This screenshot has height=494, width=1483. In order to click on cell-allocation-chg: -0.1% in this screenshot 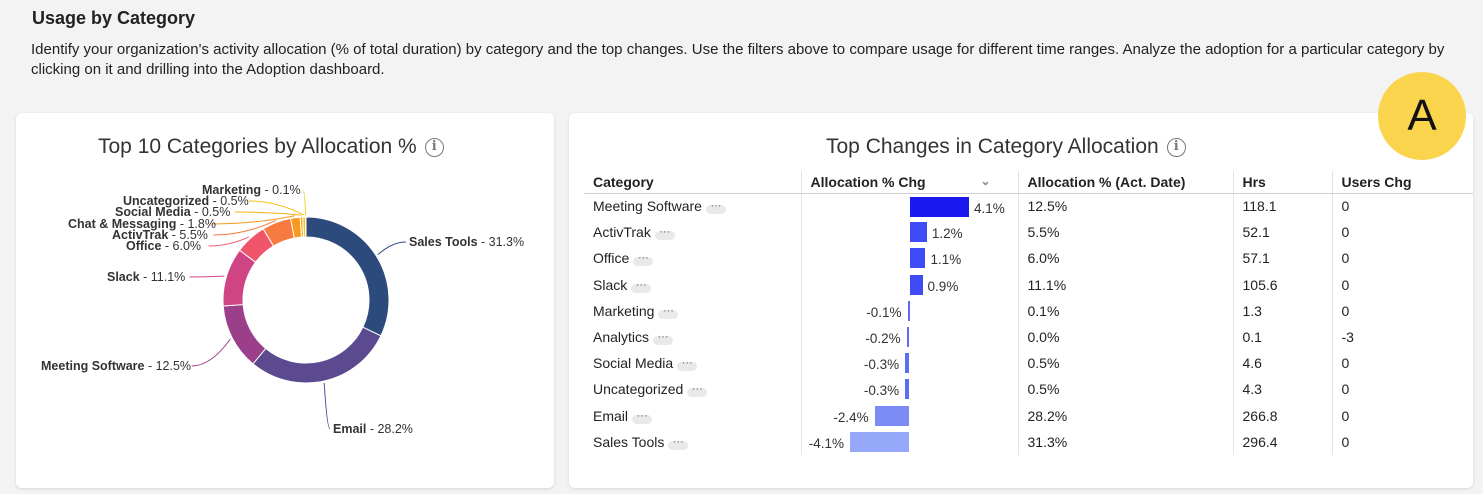, I will do `click(909, 310)`.